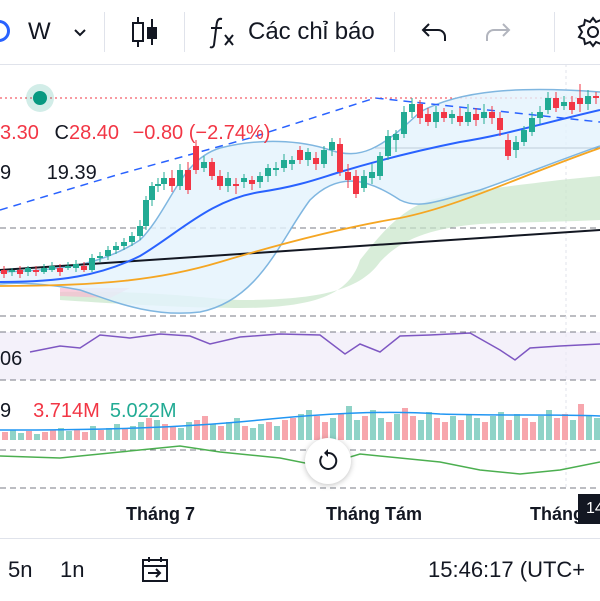  I want to click on toolbar-divider, so click(184, 32).